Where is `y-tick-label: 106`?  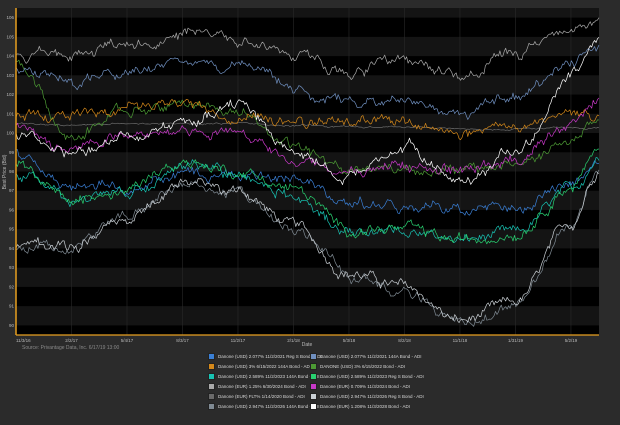 y-tick-label: 106 is located at coordinates (10, 17).